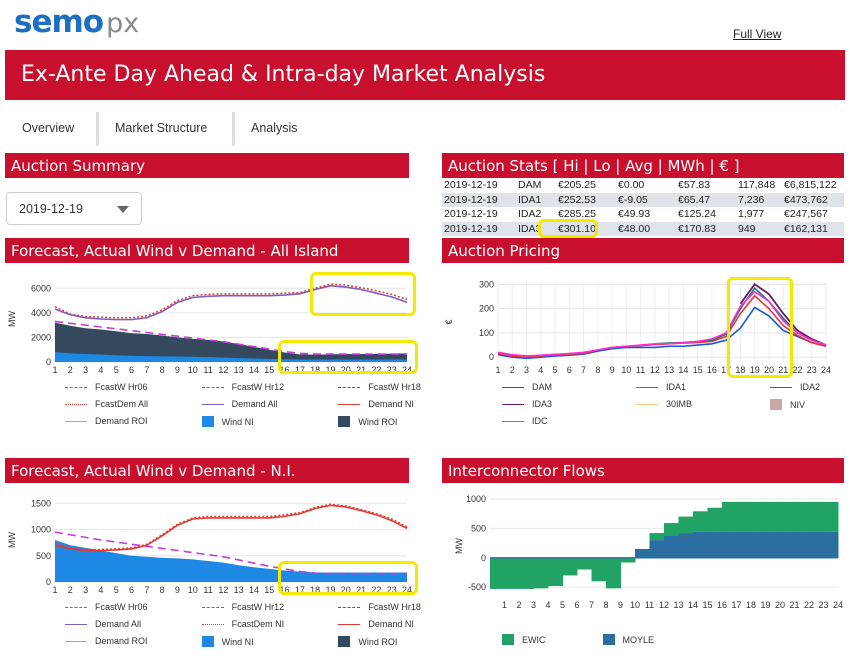 The image size is (850, 658). I want to click on legend-item: DAM, so click(527, 387).